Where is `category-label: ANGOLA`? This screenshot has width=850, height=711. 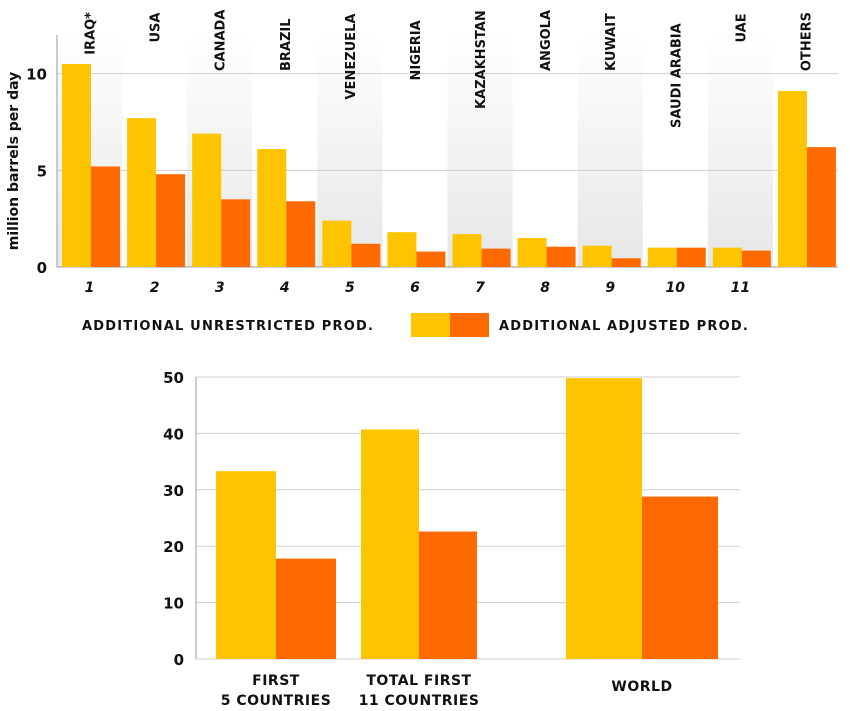
category-label: ANGOLA is located at coordinates (546, 40).